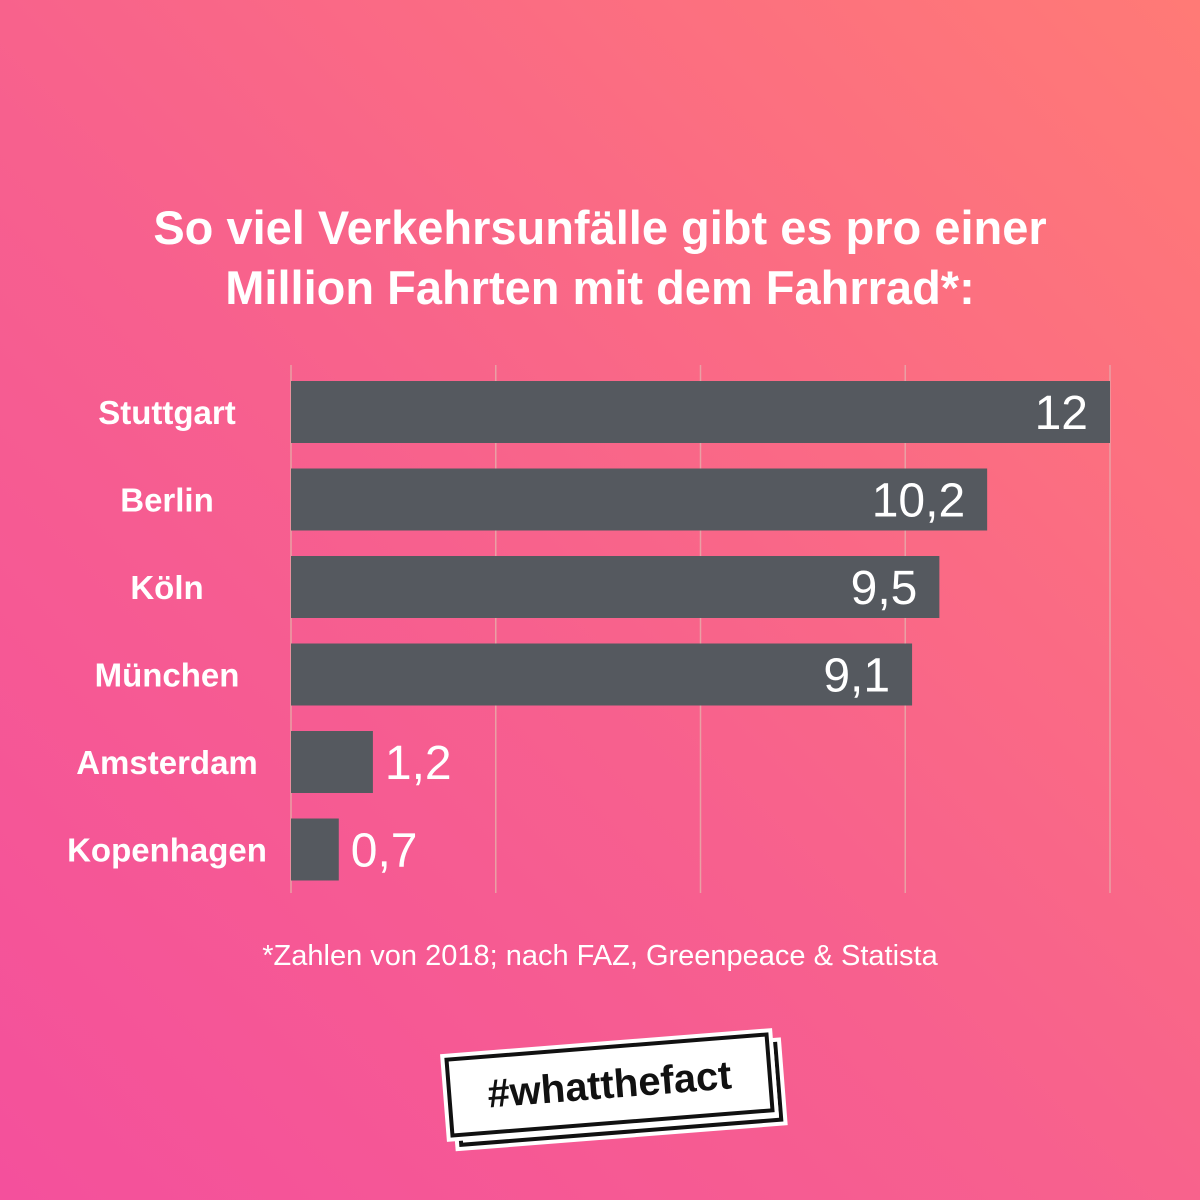 The image size is (1200, 1200). What do you see at coordinates (167, 675) in the screenshot?
I see `category-label: München` at bounding box center [167, 675].